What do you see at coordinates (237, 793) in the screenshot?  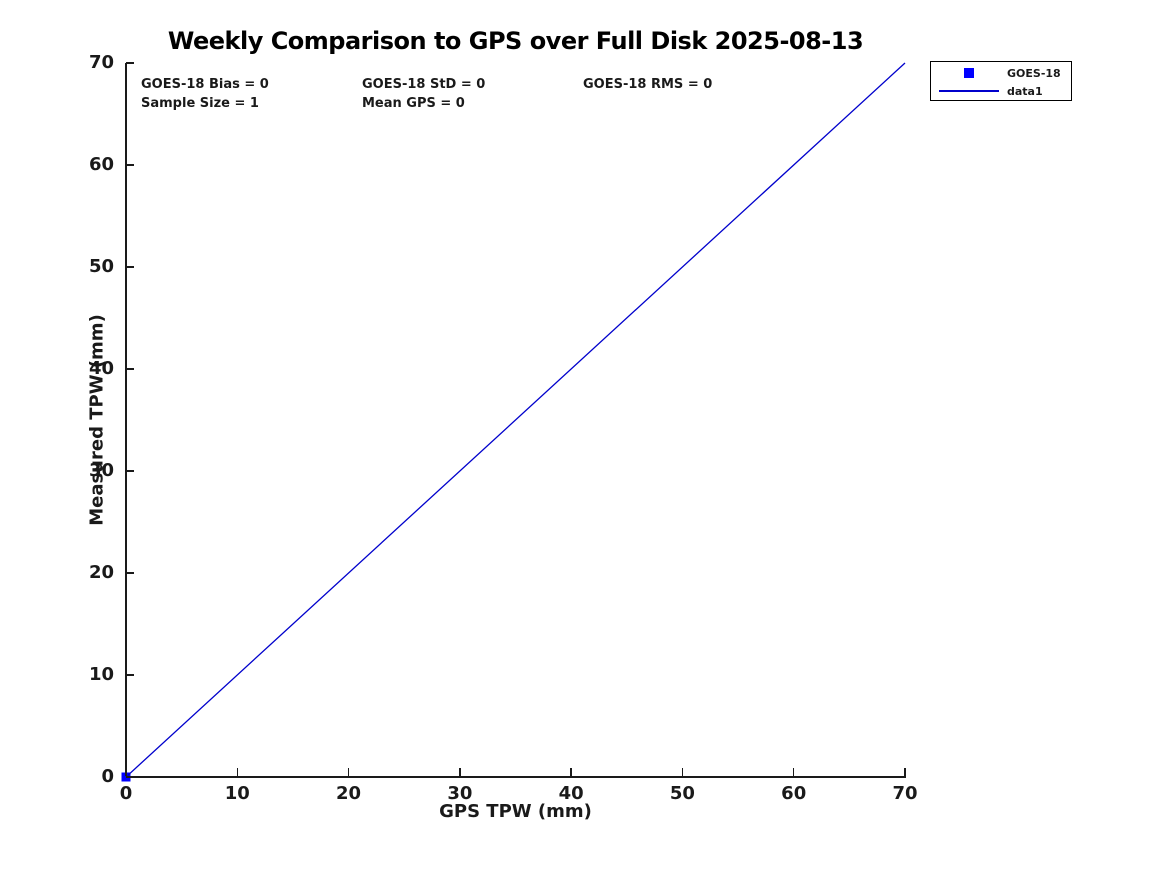 I see `x-tick-label: 10` at bounding box center [237, 793].